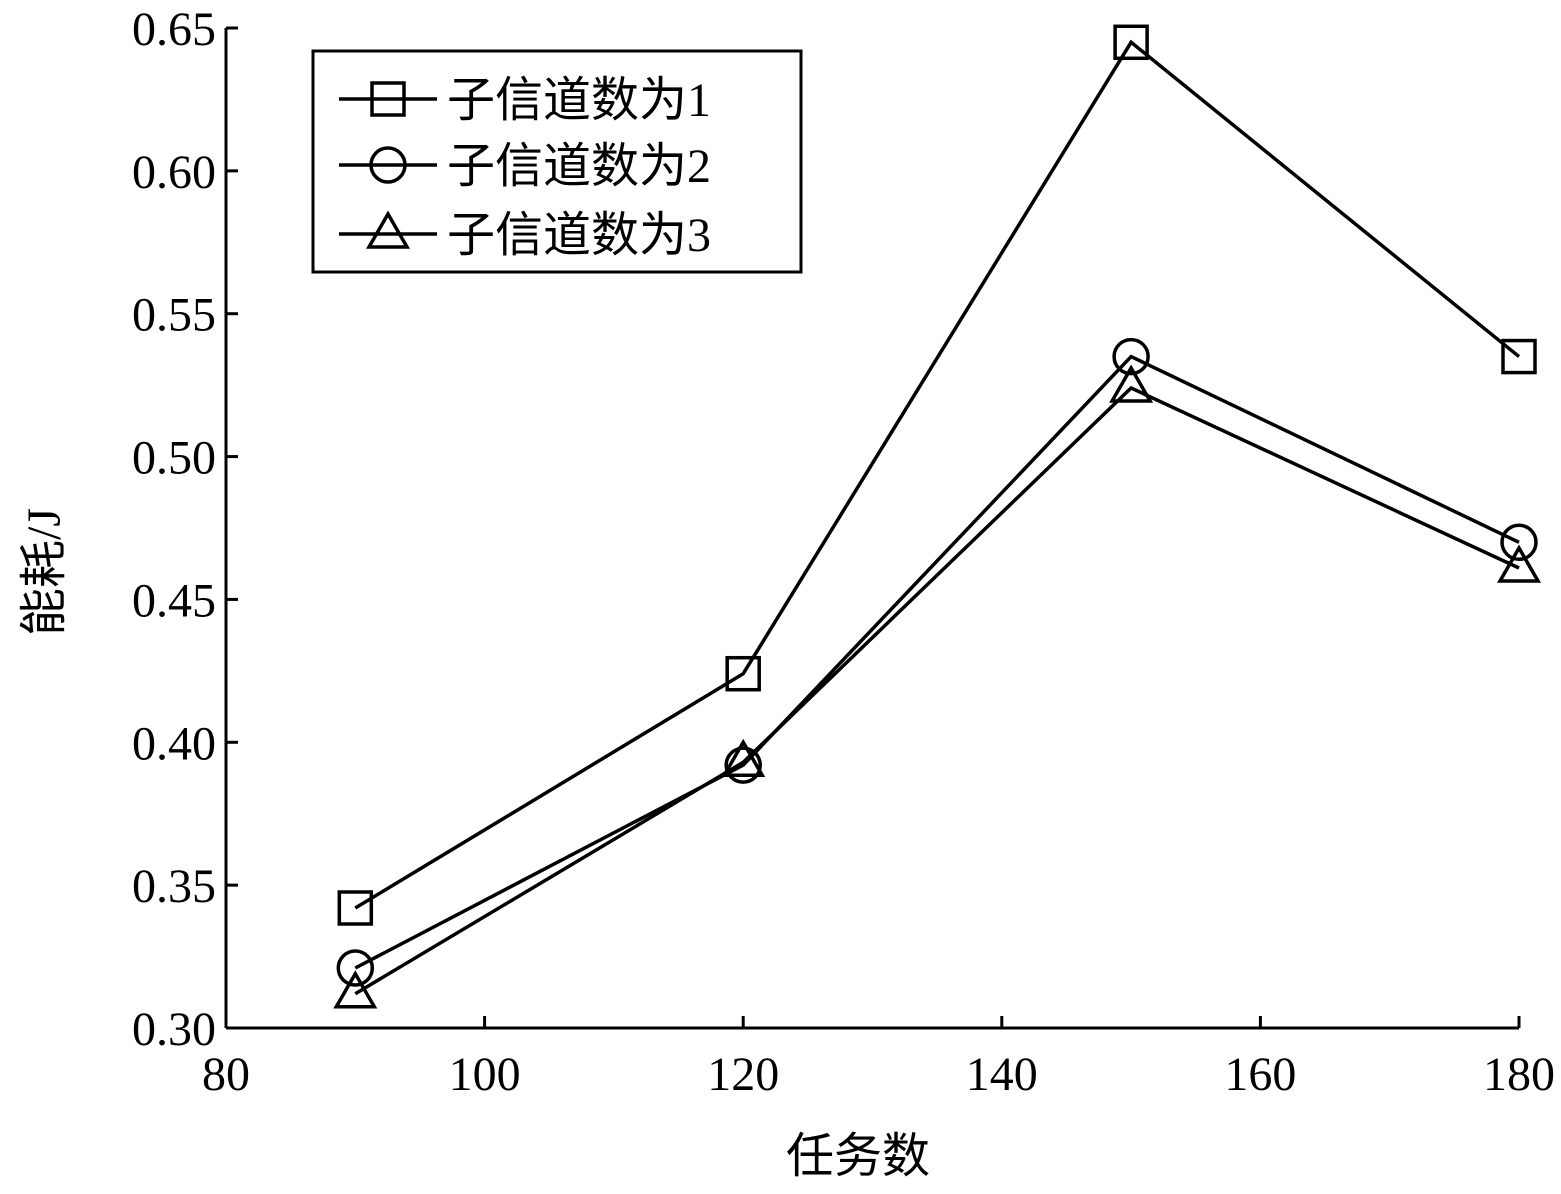  I want to click on y-tick-label: 0.50, so click(174, 458).